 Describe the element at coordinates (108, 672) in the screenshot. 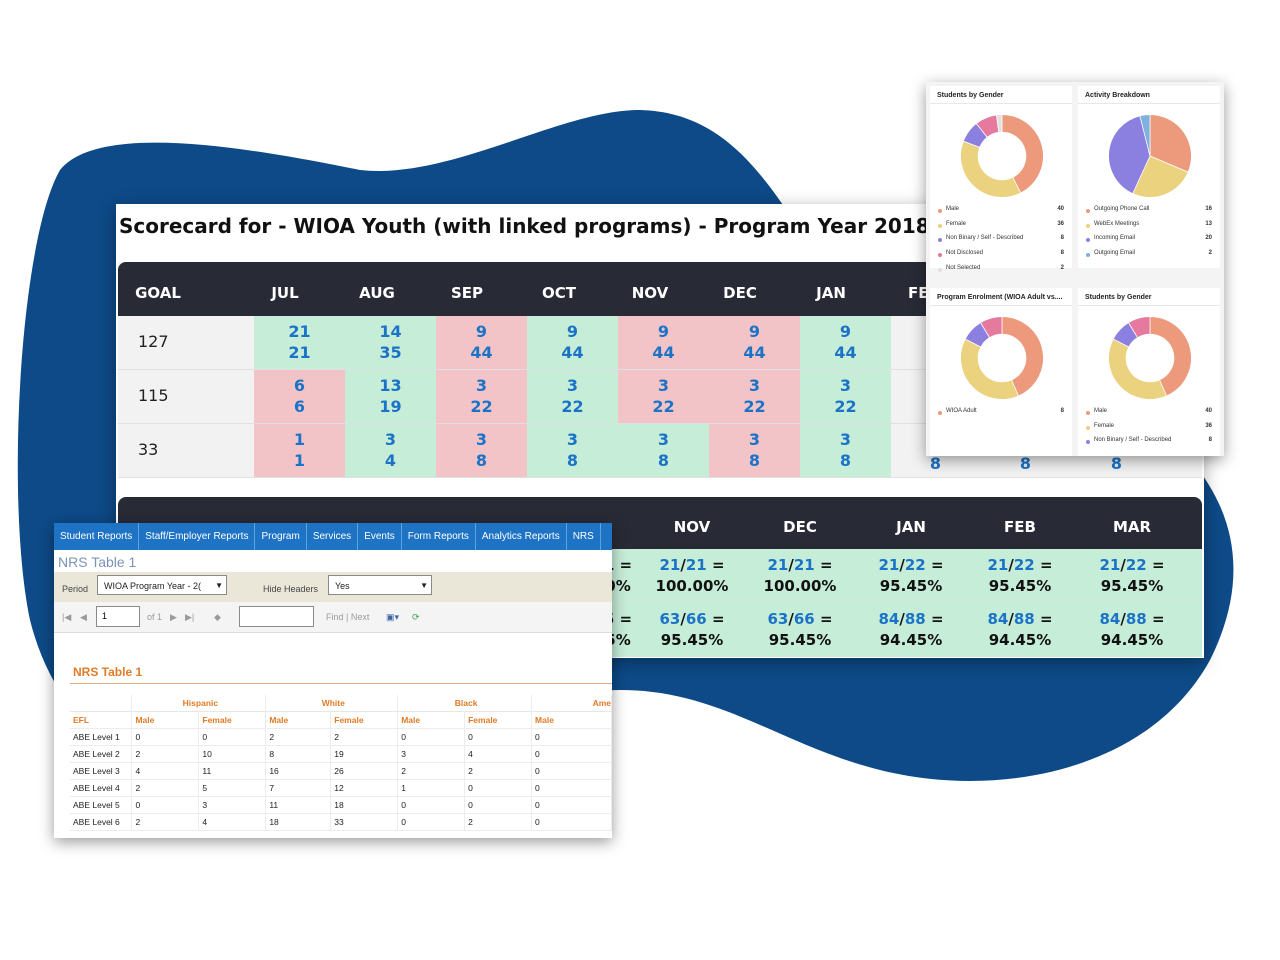

I see `report-title: NRS Table 1` at that location.